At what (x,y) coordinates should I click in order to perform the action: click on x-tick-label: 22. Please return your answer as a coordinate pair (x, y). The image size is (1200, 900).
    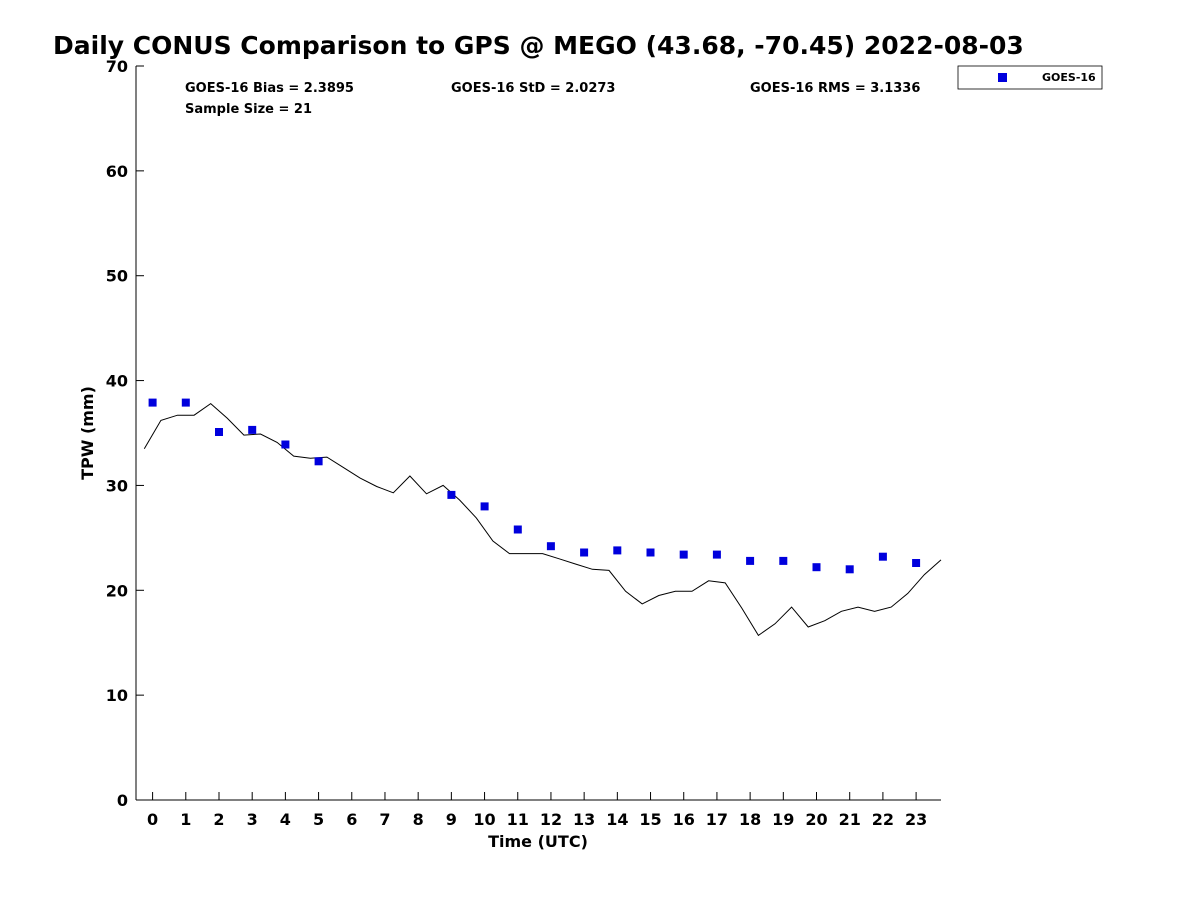
    Looking at the image, I should click on (883, 819).